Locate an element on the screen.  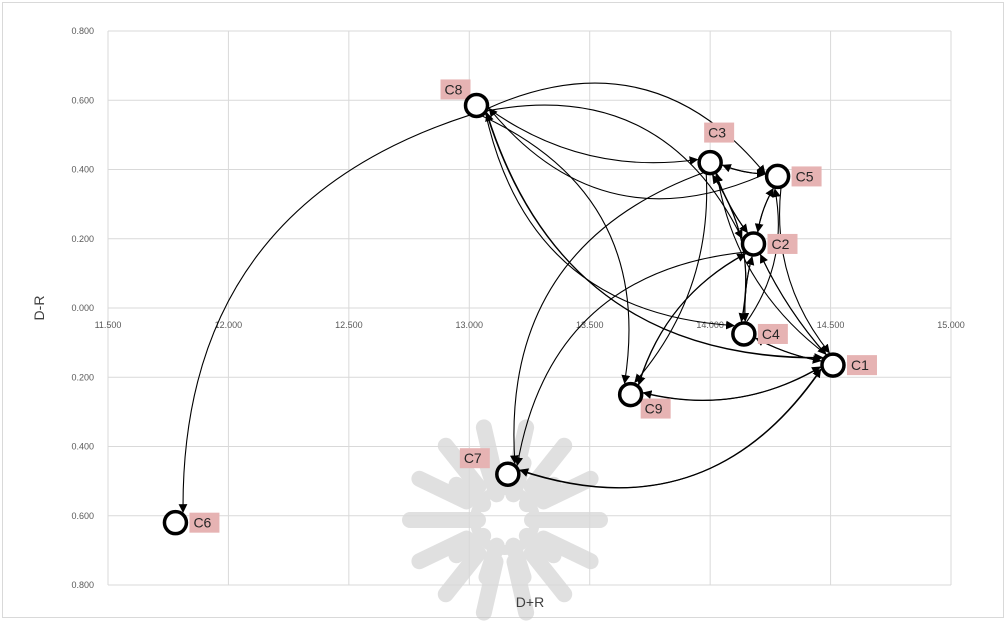
watermark-petal is located at coordinates (490, 587).